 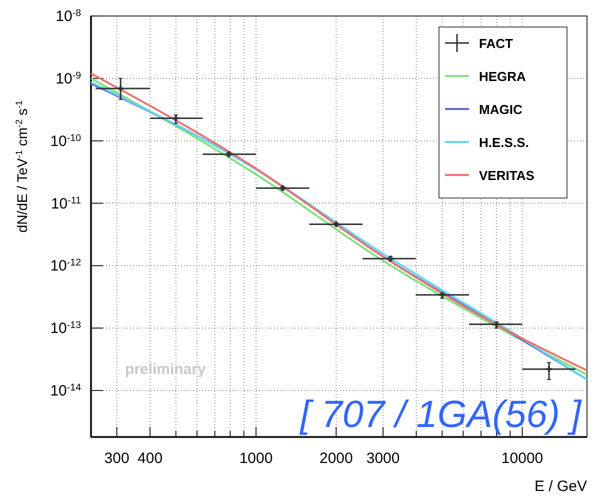 I want to click on x-tick-label: 2000, so click(x=336, y=458).